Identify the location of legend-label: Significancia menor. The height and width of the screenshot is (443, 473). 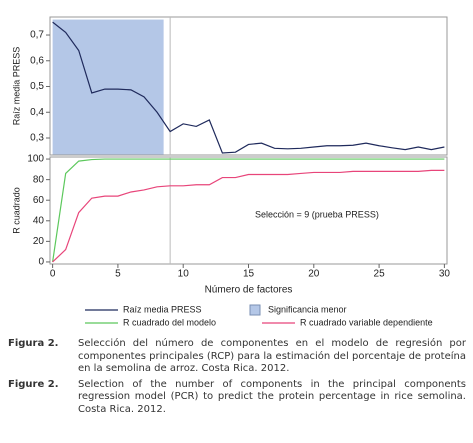
(307, 309).